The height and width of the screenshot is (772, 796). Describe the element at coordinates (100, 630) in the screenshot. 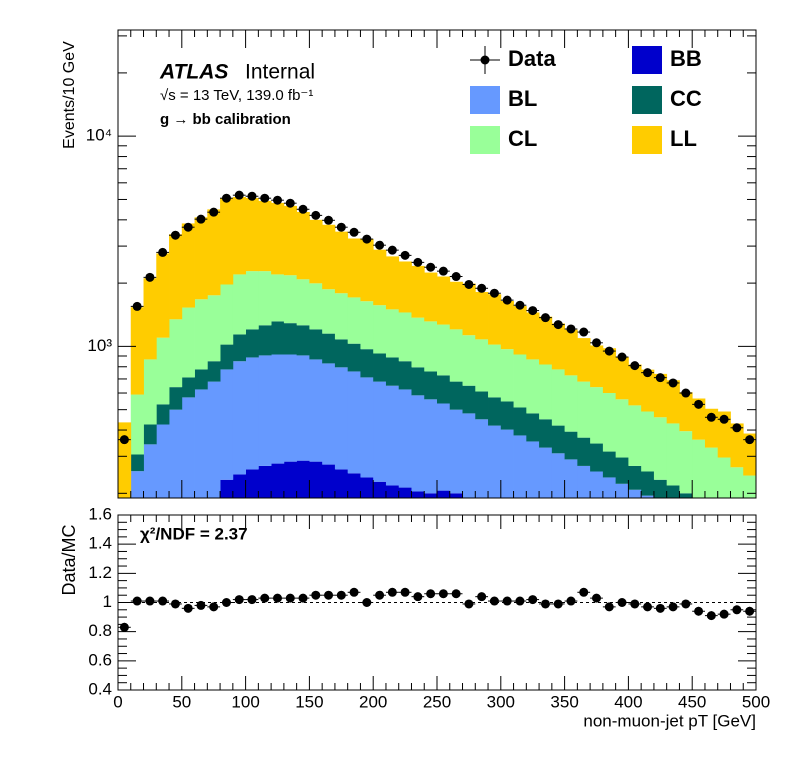

I see `y-tick-label: 0.8` at that location.